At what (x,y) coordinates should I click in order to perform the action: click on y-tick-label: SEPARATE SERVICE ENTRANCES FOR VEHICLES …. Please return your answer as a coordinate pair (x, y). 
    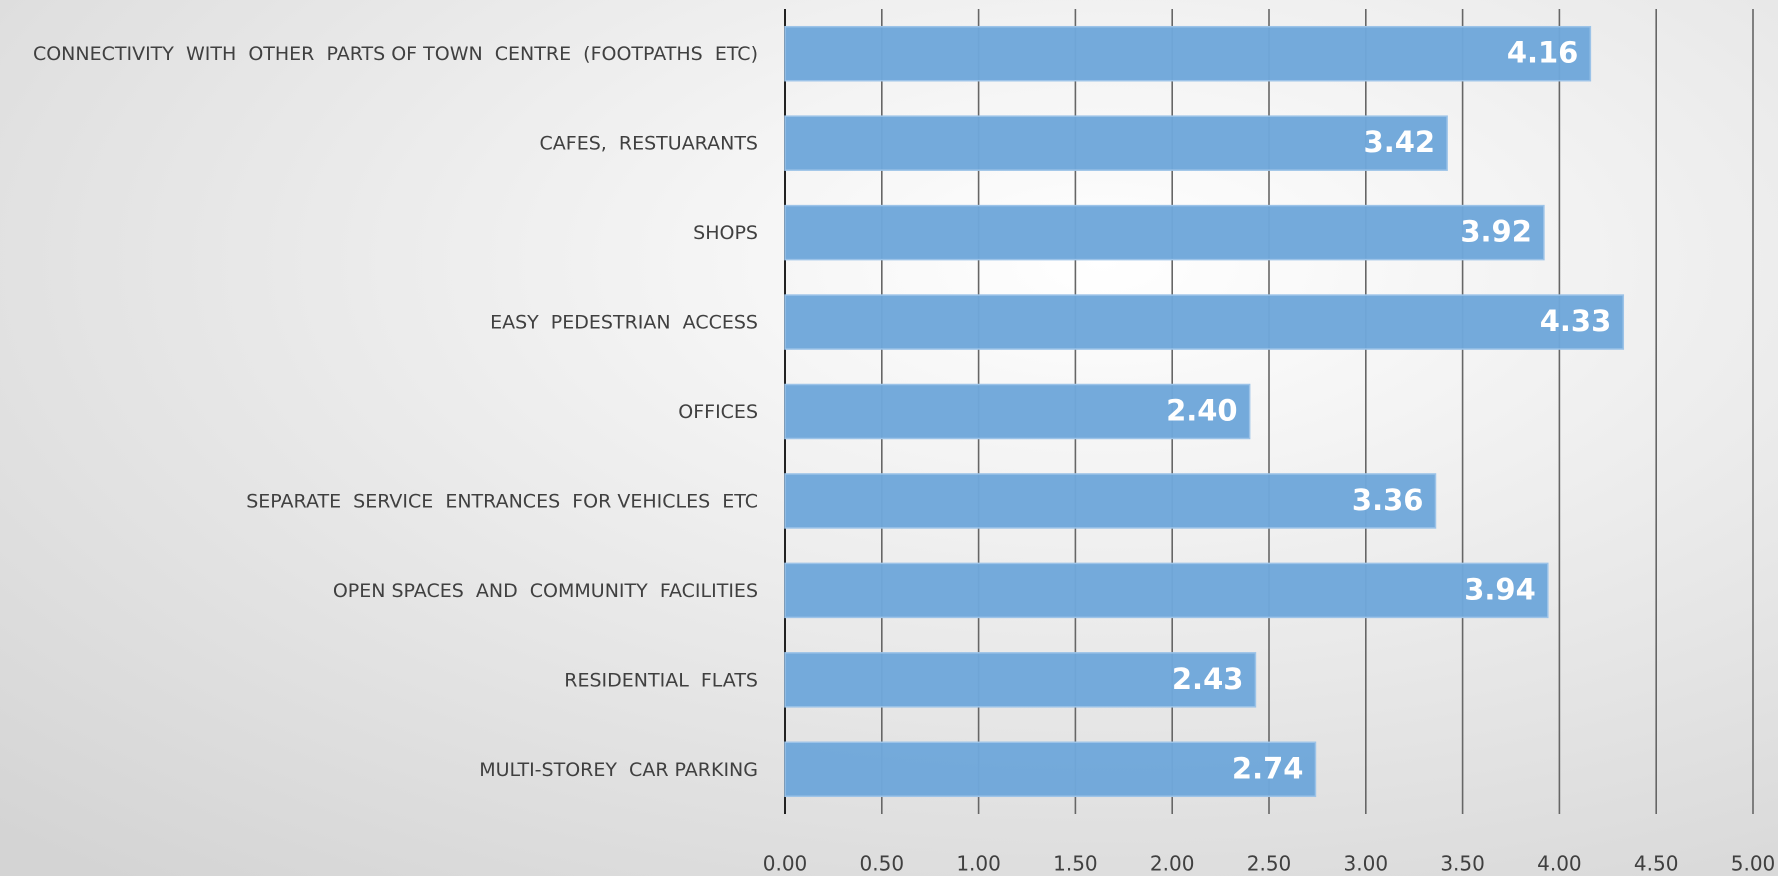
    Looking at the image, I should click on (502, 501).